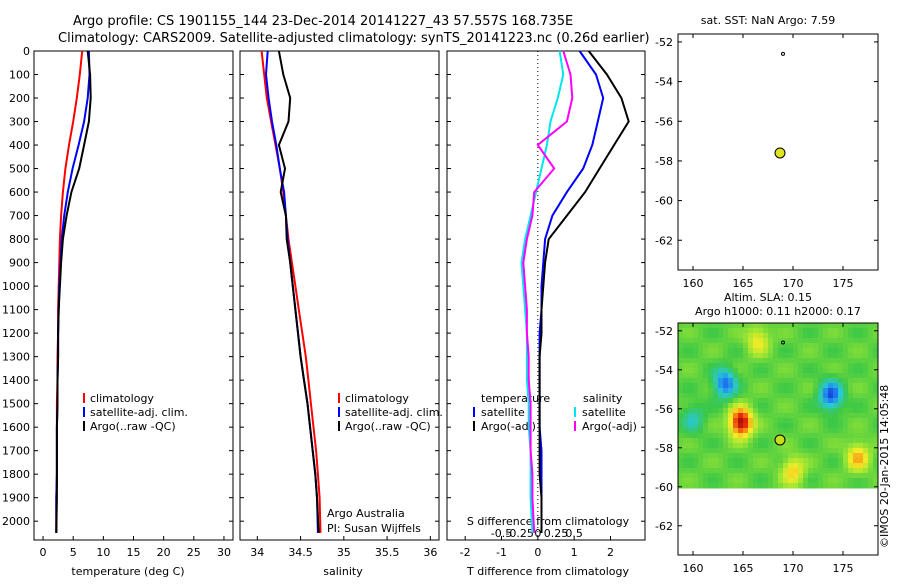  What do you see at coordinates (584, 291) in the screenshot?
I see `series-line-temperature-argo-adj-` at bounding box center [584, 291].